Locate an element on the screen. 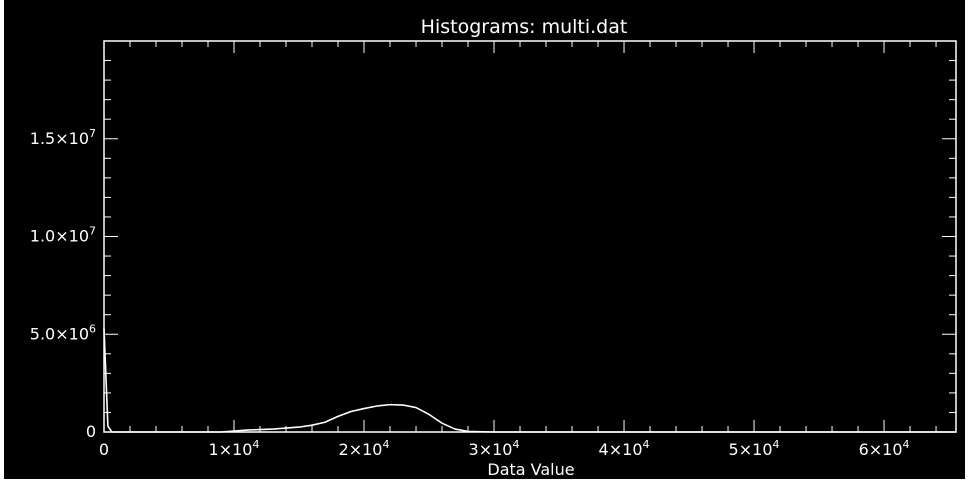 The height and width of the screenshot is (482, 969). x-tick-label: 0 is located at coordinates (104, 449).